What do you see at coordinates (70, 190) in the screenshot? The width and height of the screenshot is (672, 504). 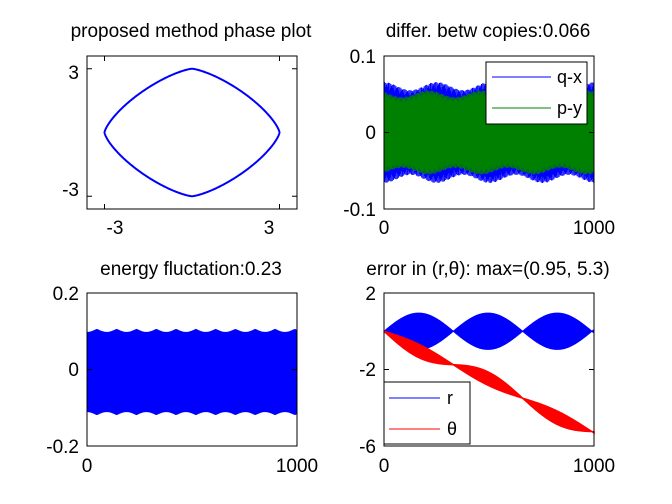 I see `y-tick-label: -3` at bounding box center [70, 190].